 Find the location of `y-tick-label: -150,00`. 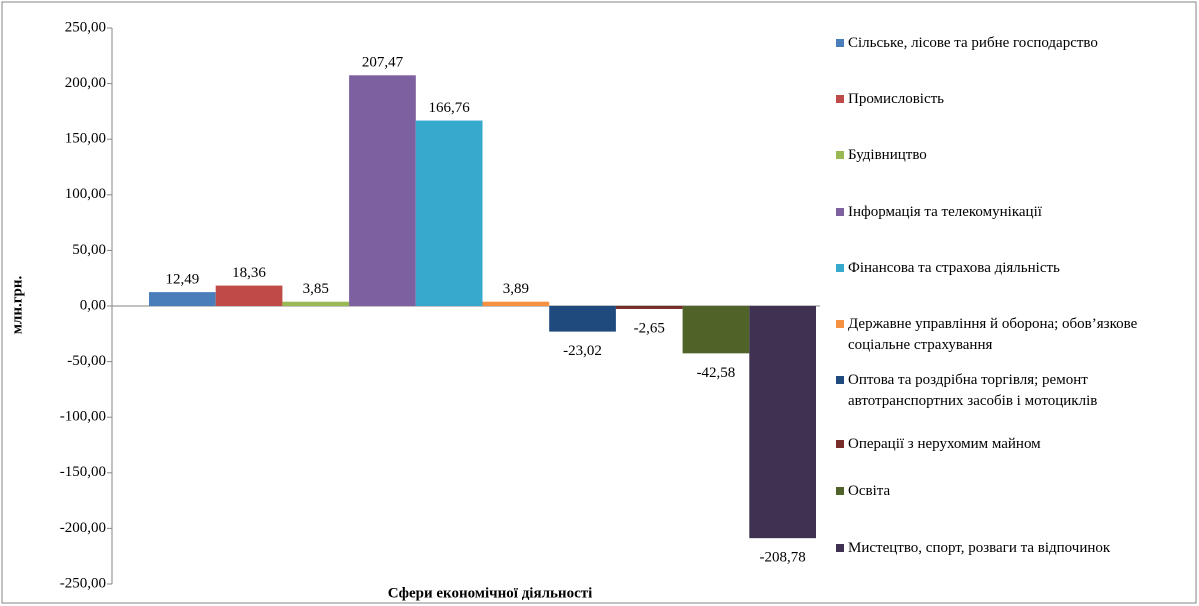

y-tick-label: -150,00 is located at coordinates (83, 472).